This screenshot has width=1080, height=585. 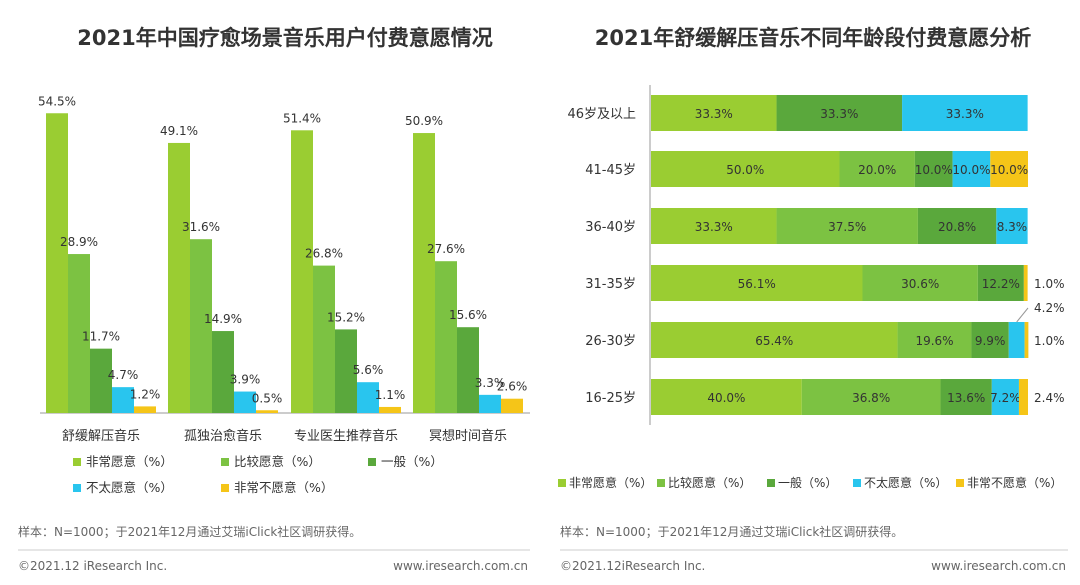 I want to click on right-value-label-2-0: 33.3%, so click(x=714, y=227).